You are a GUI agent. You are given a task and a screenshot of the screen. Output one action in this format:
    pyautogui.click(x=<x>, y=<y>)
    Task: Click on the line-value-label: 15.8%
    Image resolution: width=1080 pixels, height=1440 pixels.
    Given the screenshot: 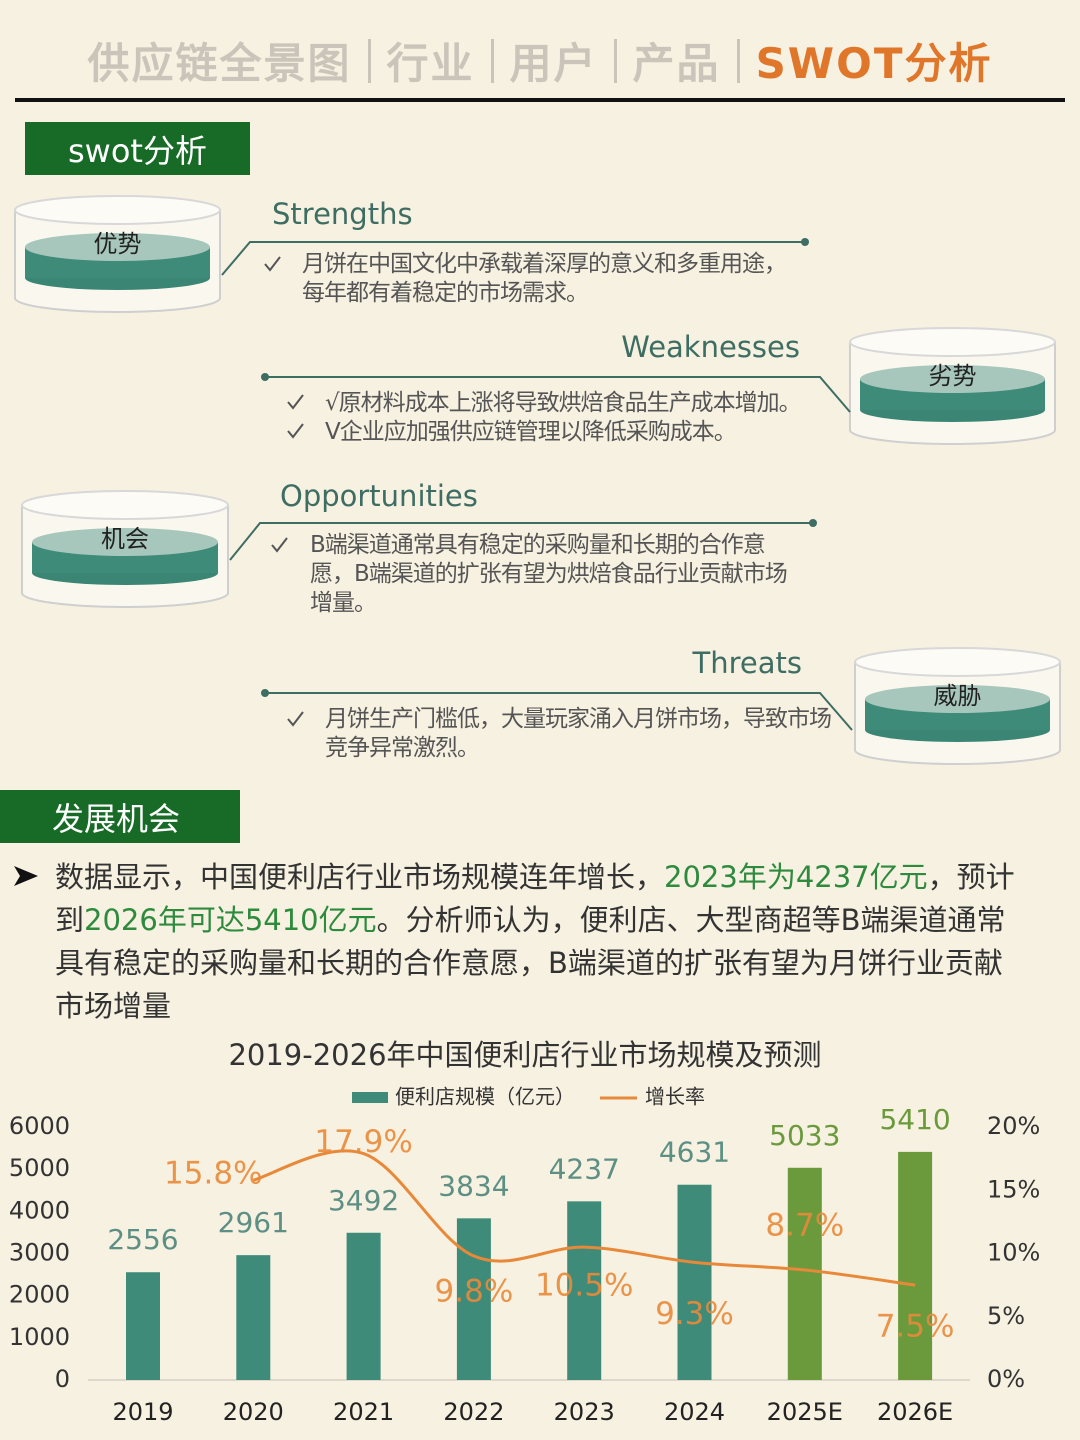 What is the action you would take?
    pyautogui.click(x=213, y=1174)
    